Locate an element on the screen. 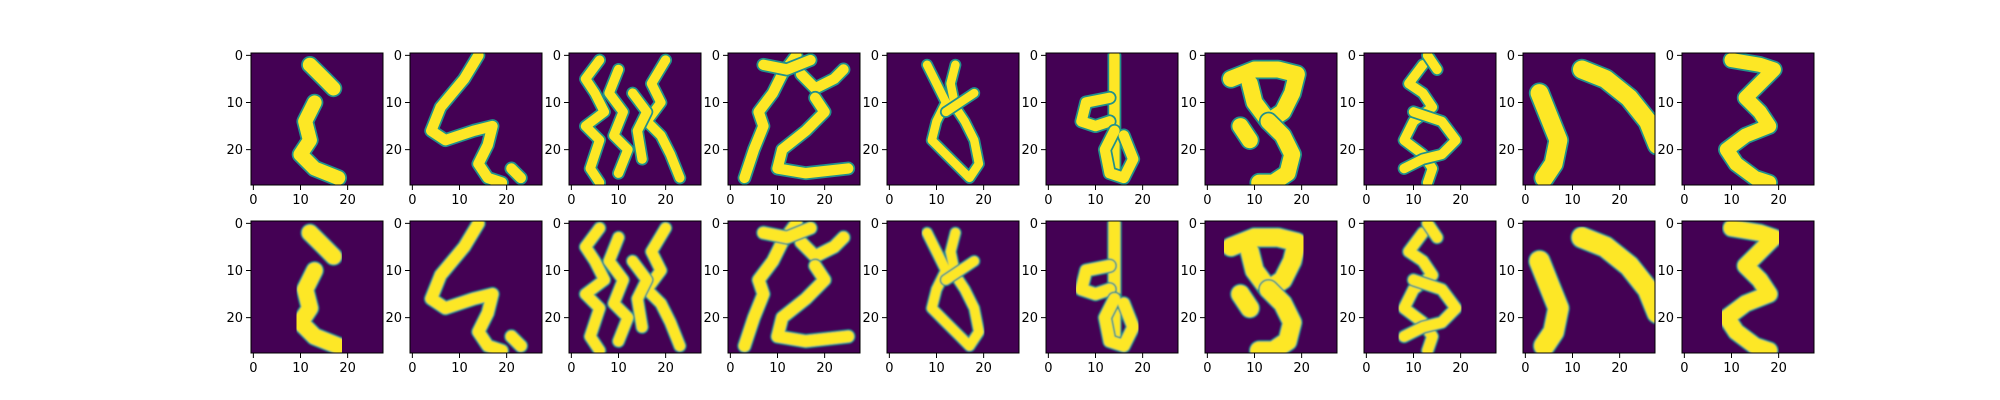  image-panel-r2-c8: 0 10 20 0 10 20 is located at coordinates (1418, 296).